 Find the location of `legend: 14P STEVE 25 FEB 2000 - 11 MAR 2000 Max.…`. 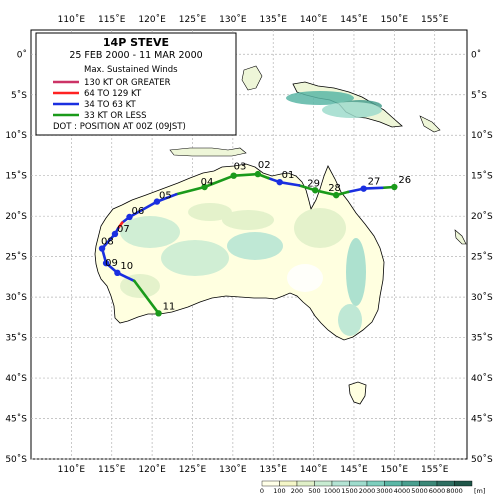

legend: 14P STEVE 25 FEB 2000 - 11 MAR 2000 Max.… is located at coordinates (136, 84).